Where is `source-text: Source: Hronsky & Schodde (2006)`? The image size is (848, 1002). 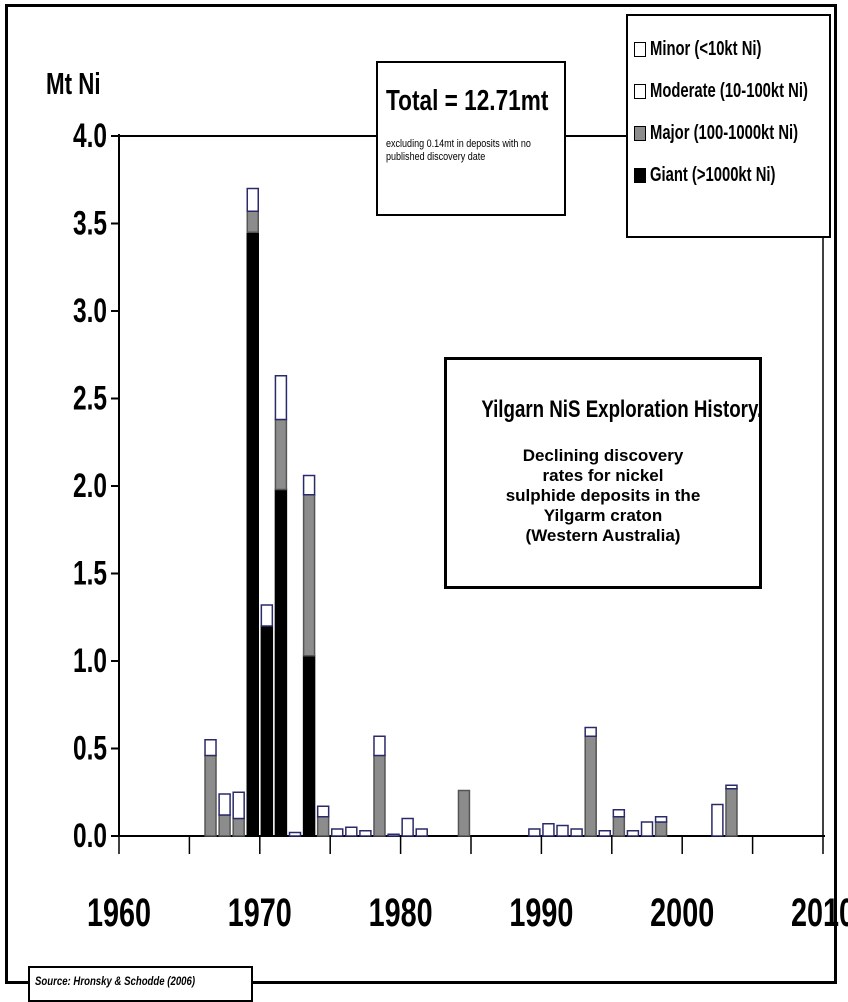
source-text: Source: Hronsky & Schodde (2006) is located at coordinates (115, 981).